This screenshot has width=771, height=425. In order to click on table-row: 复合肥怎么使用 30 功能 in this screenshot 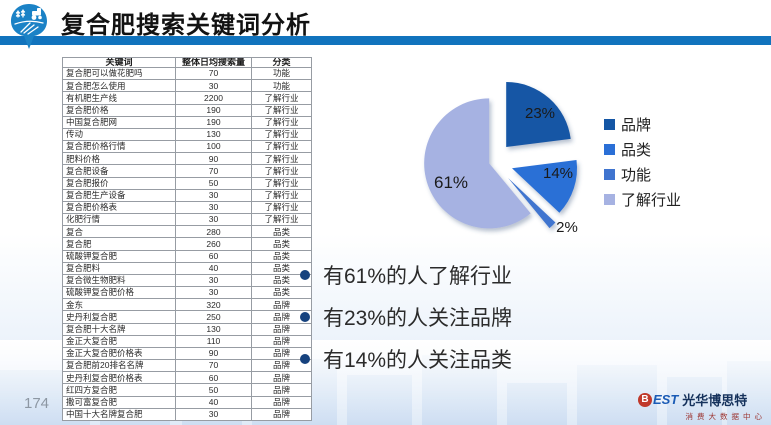, I will do `click(187, 86)`.